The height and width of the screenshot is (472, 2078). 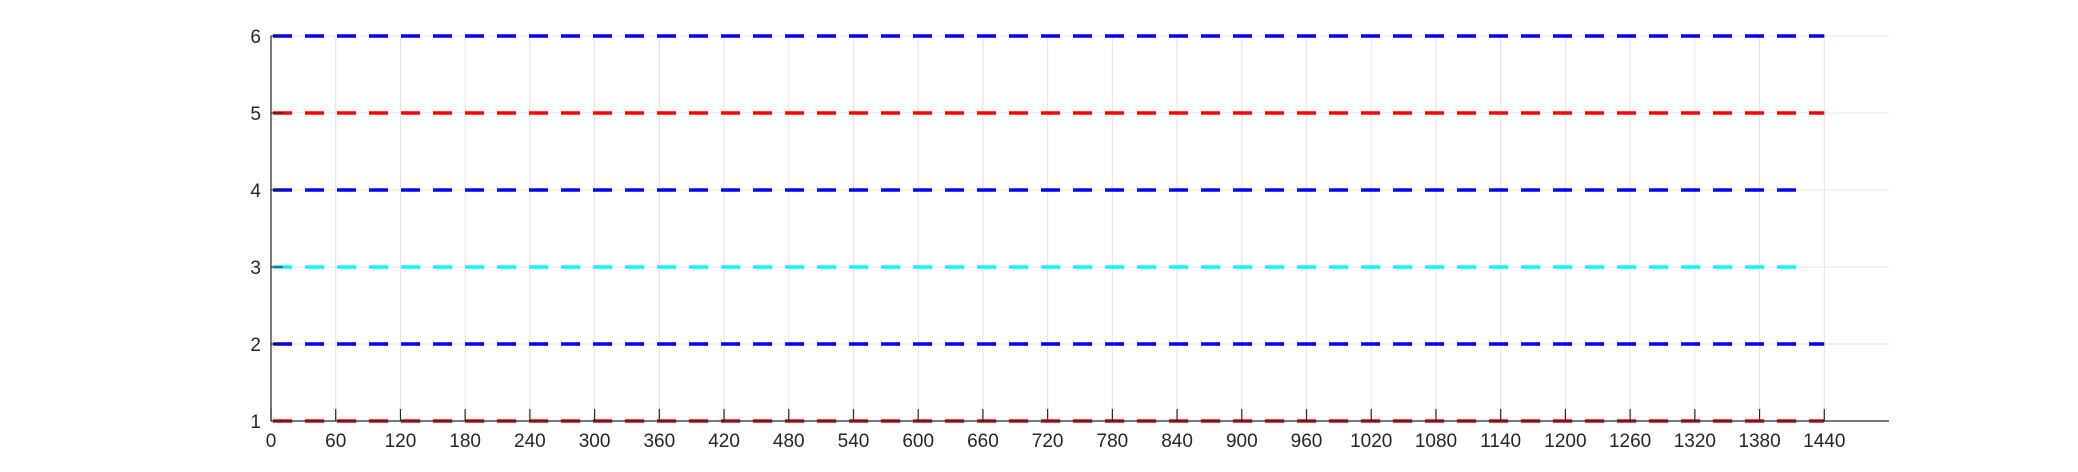 What do you see at coordinates (789, 441) in the screenshot?
I see `x-tick-label: 480` at bounding box center [789, 441].